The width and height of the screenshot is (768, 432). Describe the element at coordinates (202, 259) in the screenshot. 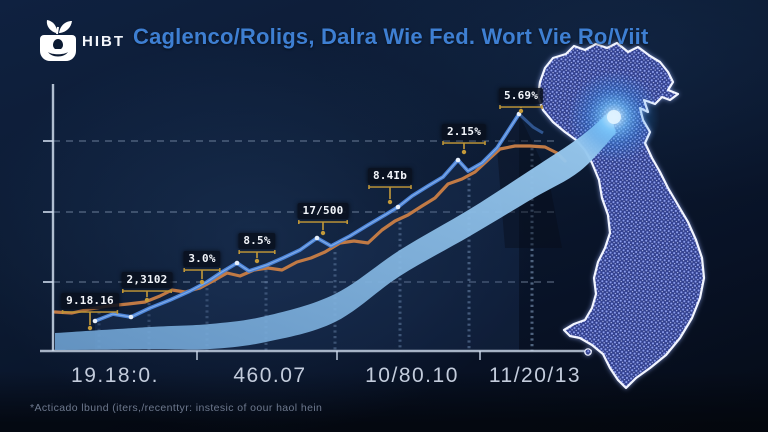

I see `callout-label: 3.0%` at that location.